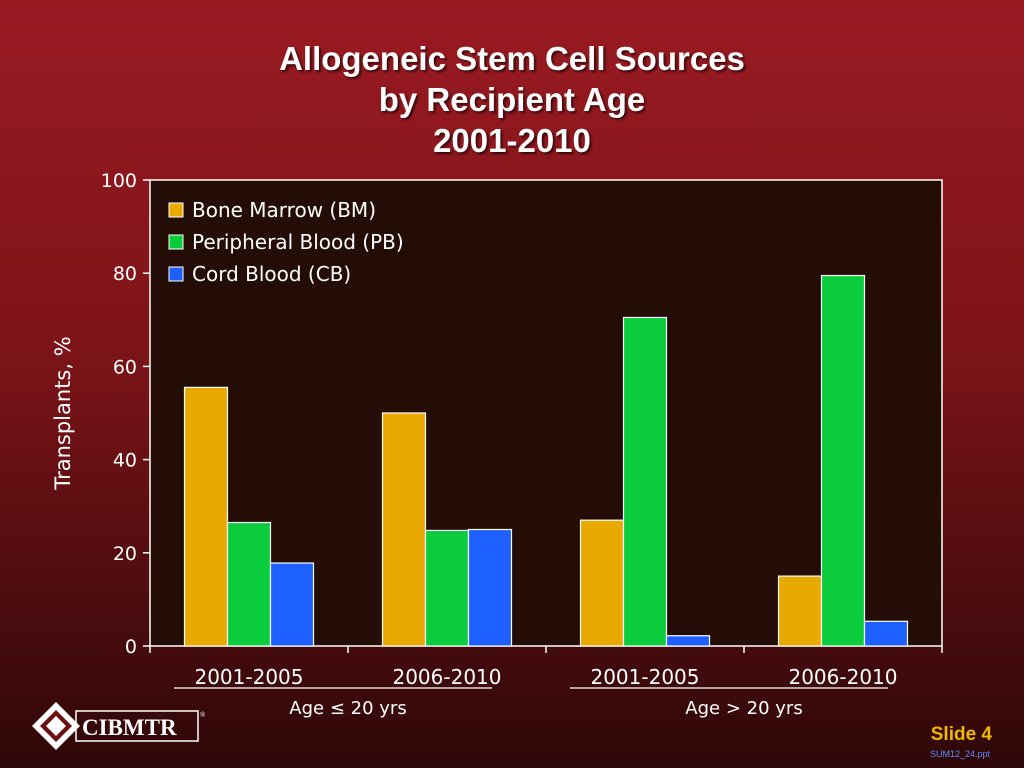  What do you see at coordinates (512, 140) in the screenshot?
I see `title-line-3: 2001-2010` at bounding box center [512, 140].